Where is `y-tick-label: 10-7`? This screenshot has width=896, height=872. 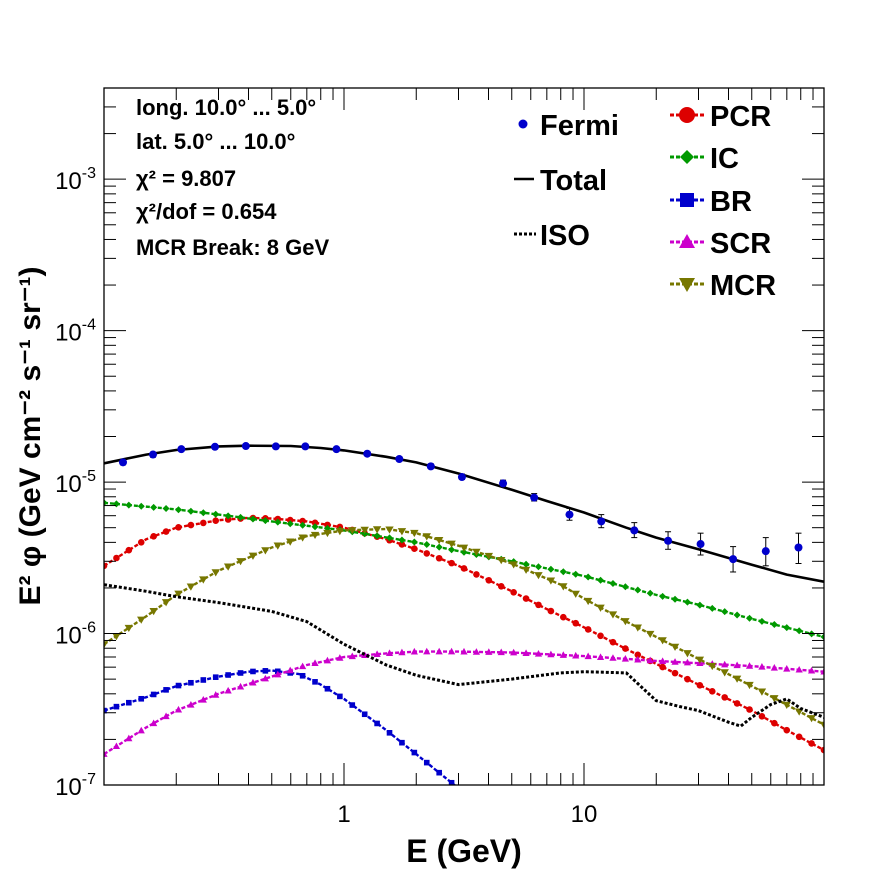
y-tick-label: 10-7 is located at coordinates (75, 786).